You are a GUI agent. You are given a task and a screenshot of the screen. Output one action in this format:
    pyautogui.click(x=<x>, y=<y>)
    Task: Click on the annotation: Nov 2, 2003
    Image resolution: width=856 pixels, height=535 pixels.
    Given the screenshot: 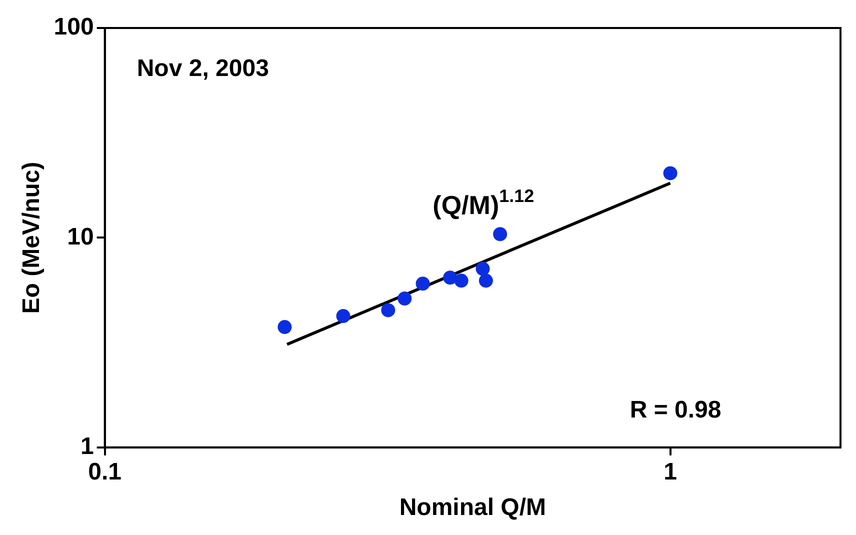 What is the action you would take?
    pyautogui.click(x=202, y=68)
    